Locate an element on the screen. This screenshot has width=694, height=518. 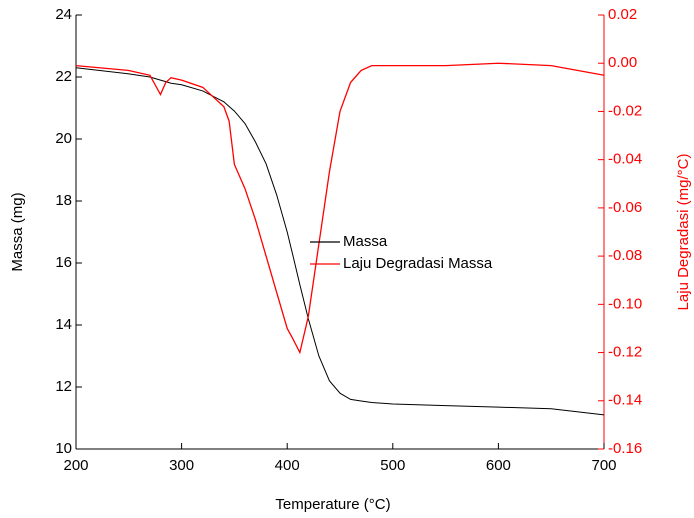
y2-axis-label: Laju Degradasi (mg/°C) is located at coordinates (683, 232).